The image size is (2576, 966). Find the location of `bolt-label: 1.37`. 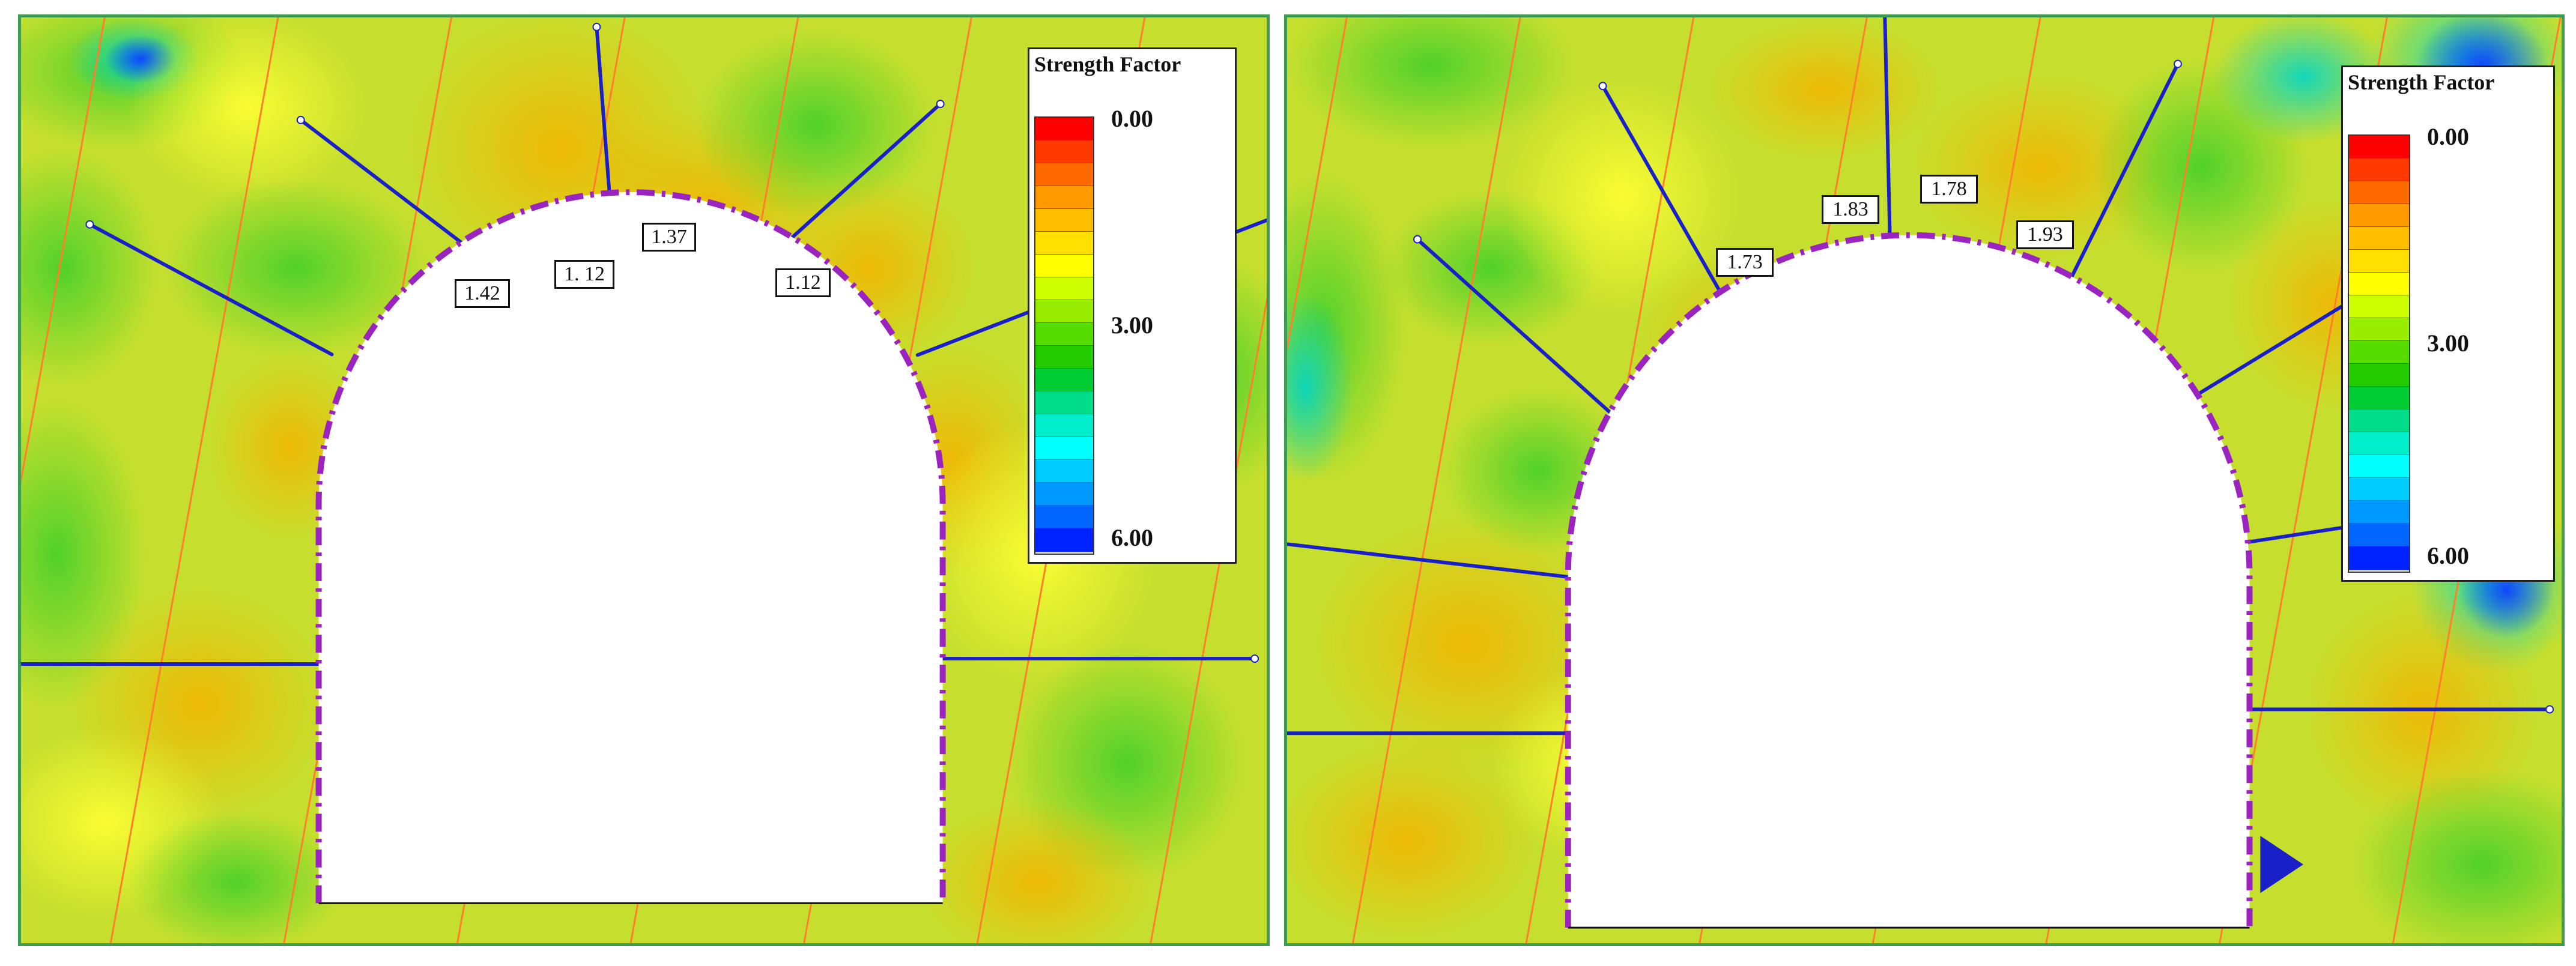

bolt-label: 1.37 is located at coordinates (669, 237).